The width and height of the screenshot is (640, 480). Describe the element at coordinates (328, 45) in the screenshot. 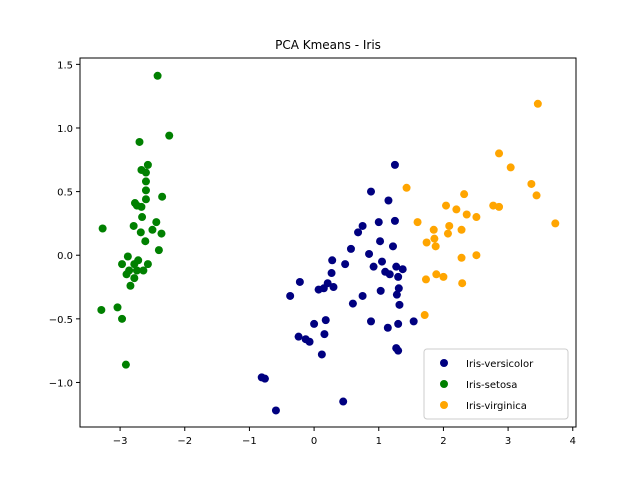

I see `chart-title: PCA Kmeans - Iris` at that location.